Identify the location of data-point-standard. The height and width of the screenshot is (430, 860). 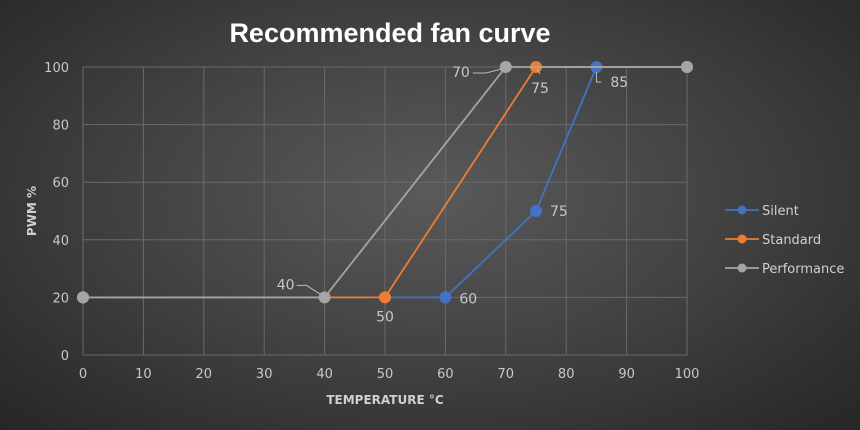
(385, 297).